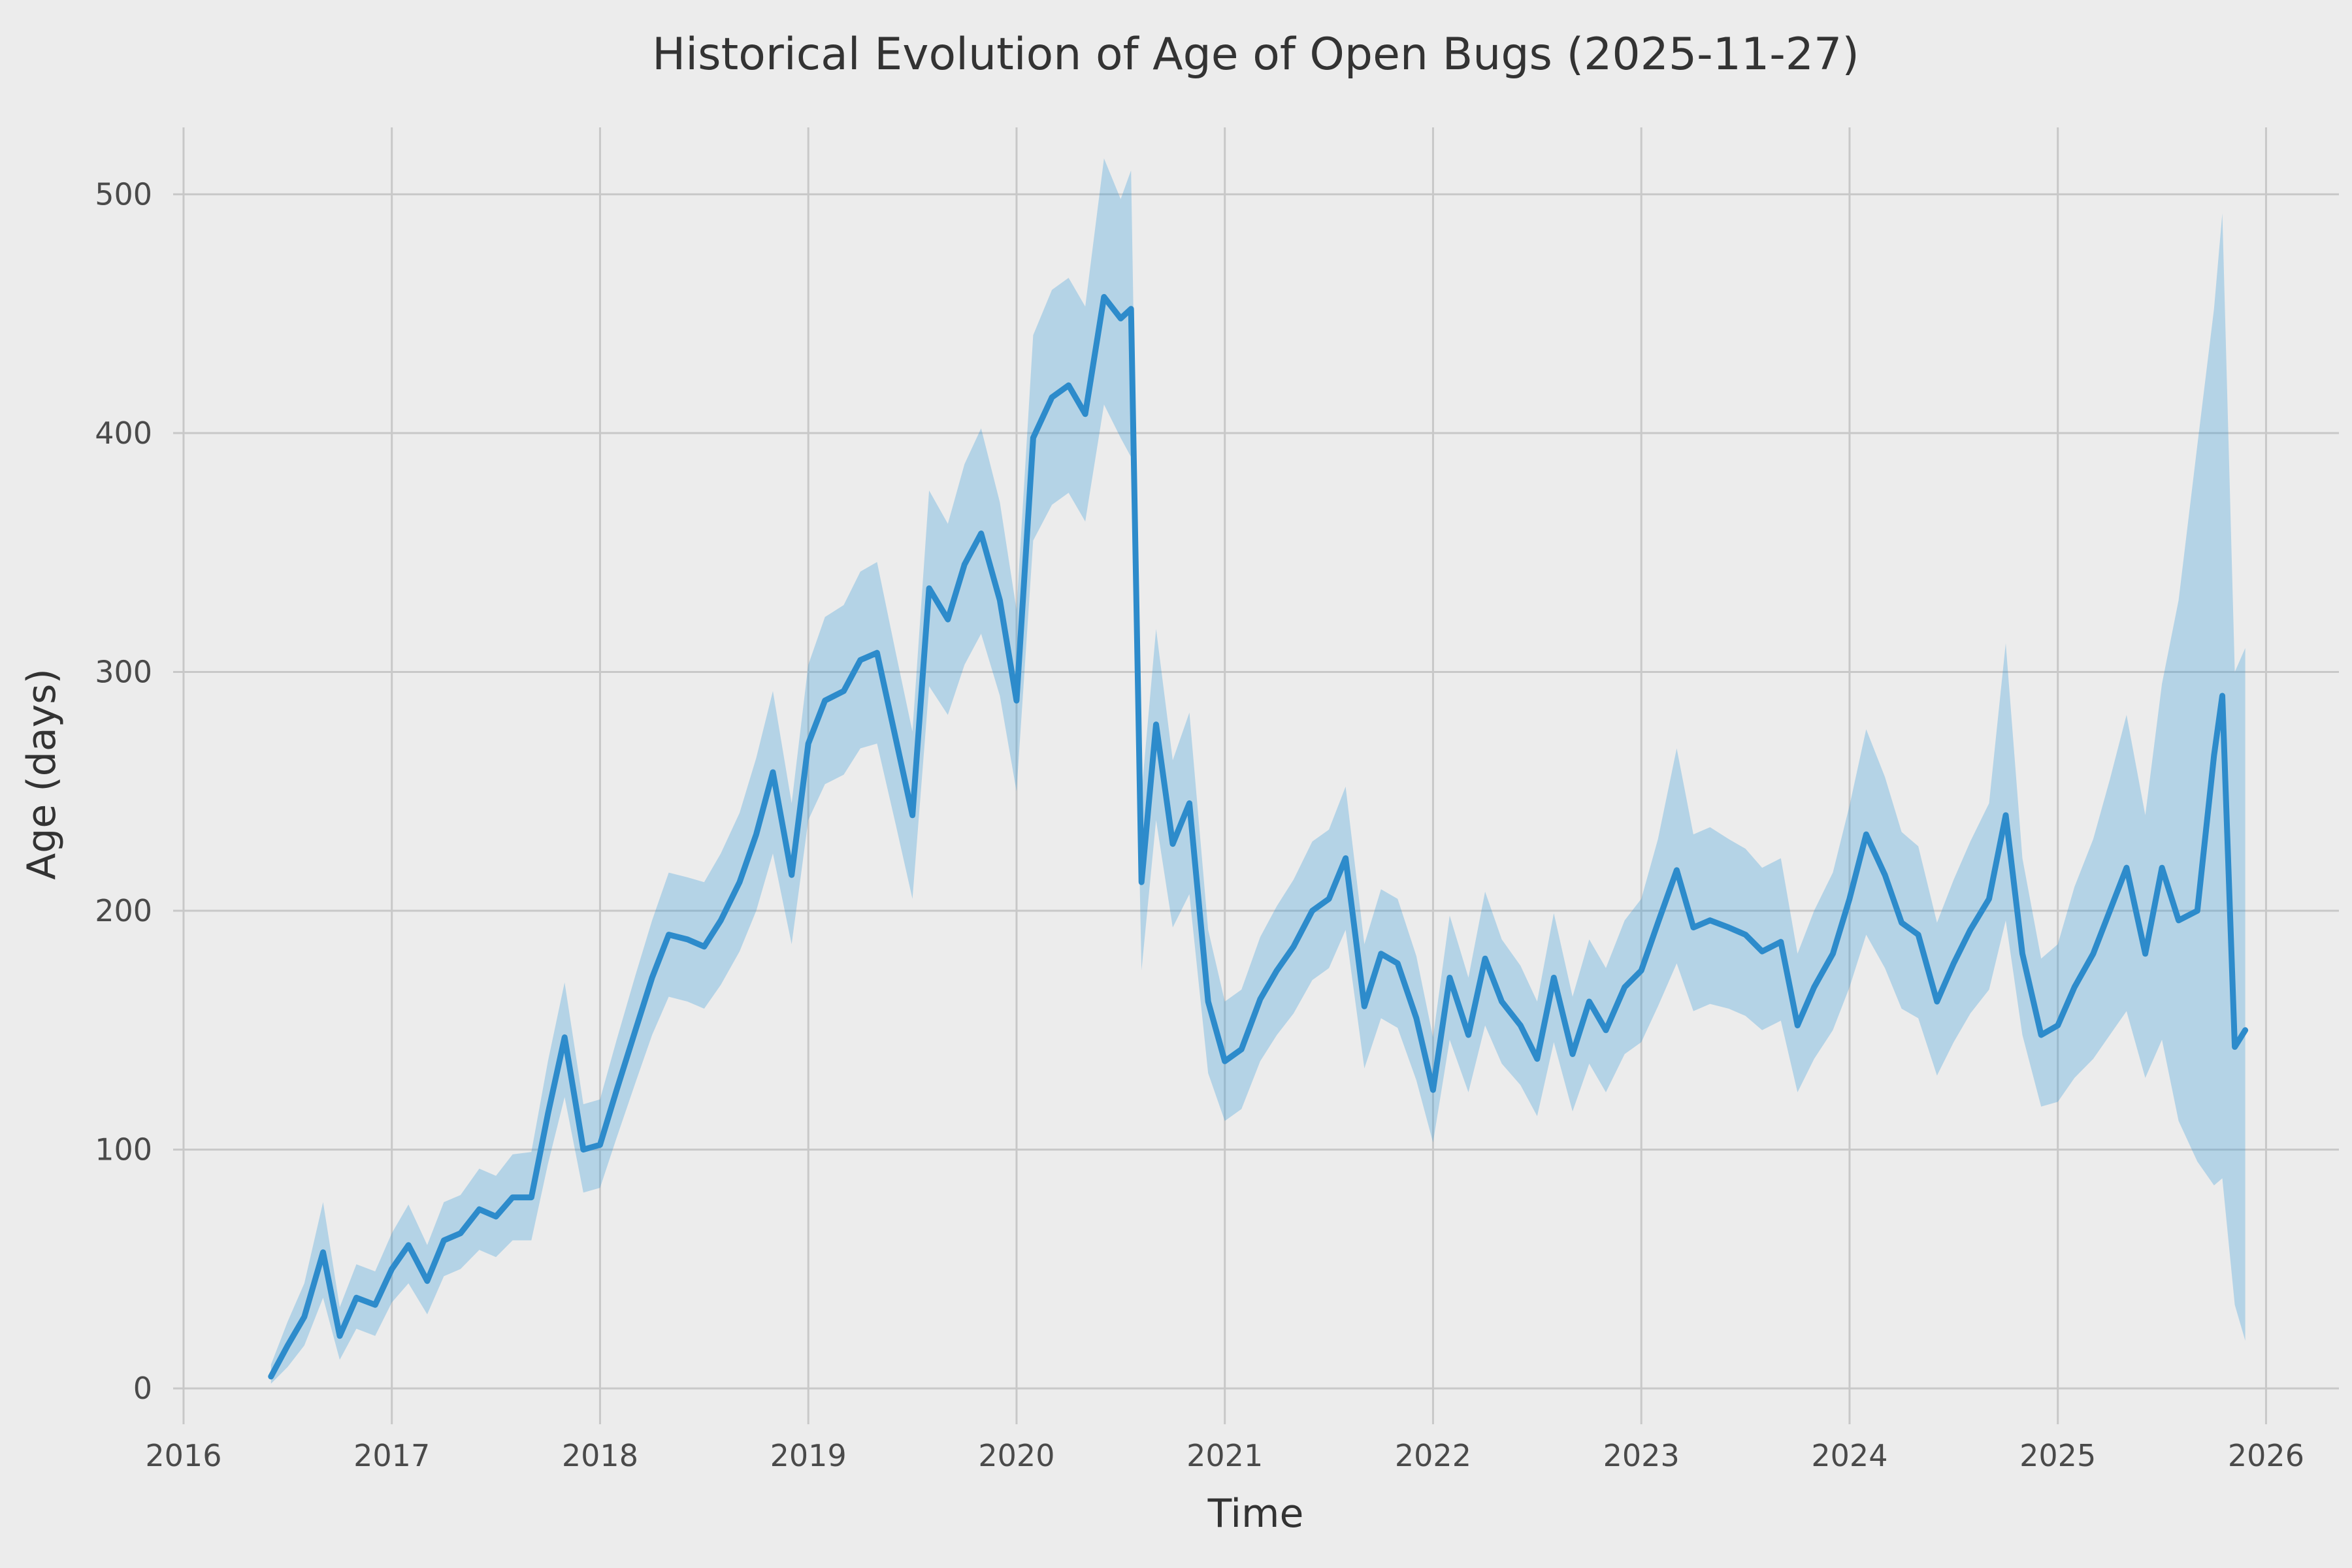 This screenshot has width=2352, height=1568. Describe the element at coordinates (1641, 1455) in the screenshot. I see `x-tick-label: 2023` at that location.